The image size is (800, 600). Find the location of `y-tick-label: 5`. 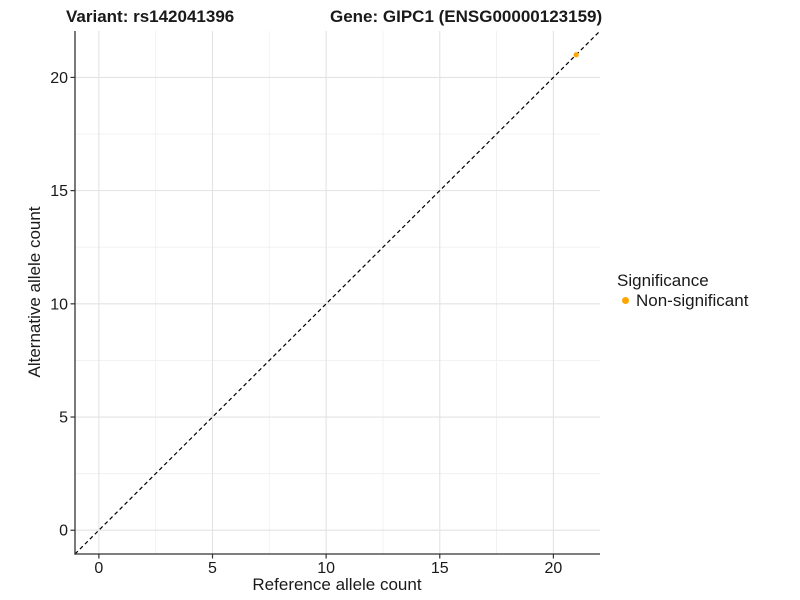

y-tick-label: 5 is located at coordinates (63, 418).